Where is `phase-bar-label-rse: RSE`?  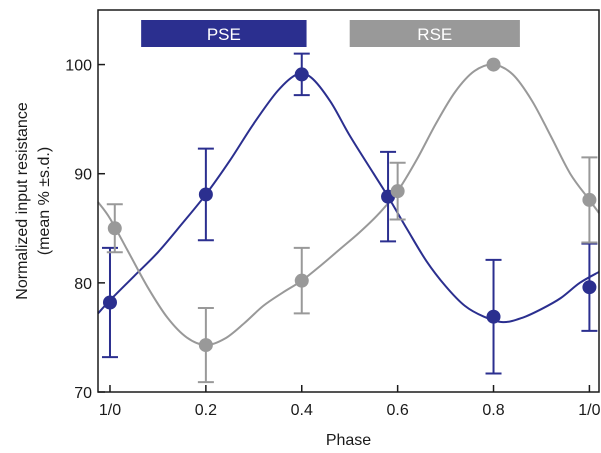
phase-bar-label-rse: RSE is located at coordinates (434, 34).